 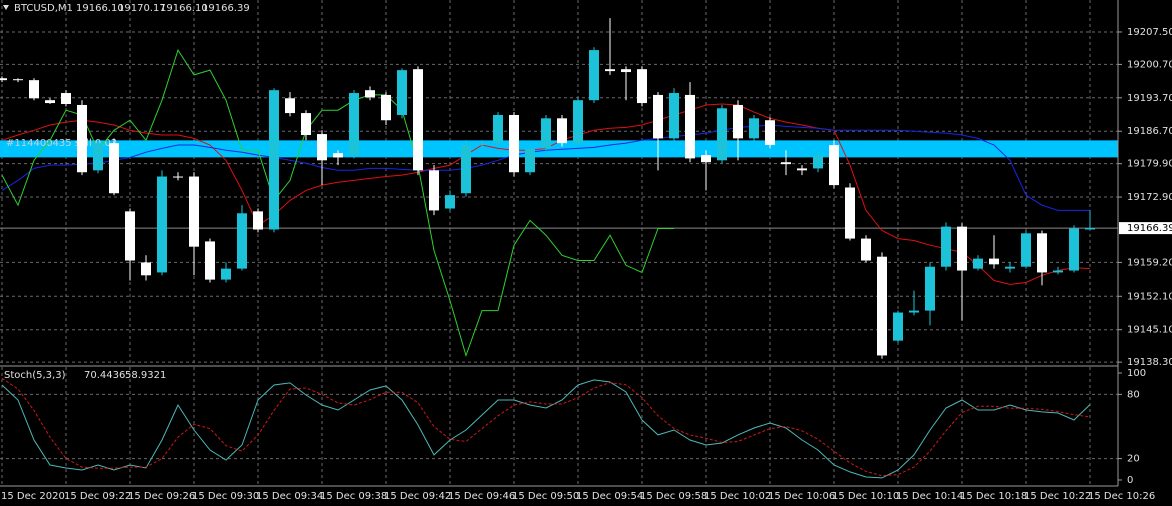 I want to click on x-tick-label: 15 Dec 09:26, so click(x=161, y=496).